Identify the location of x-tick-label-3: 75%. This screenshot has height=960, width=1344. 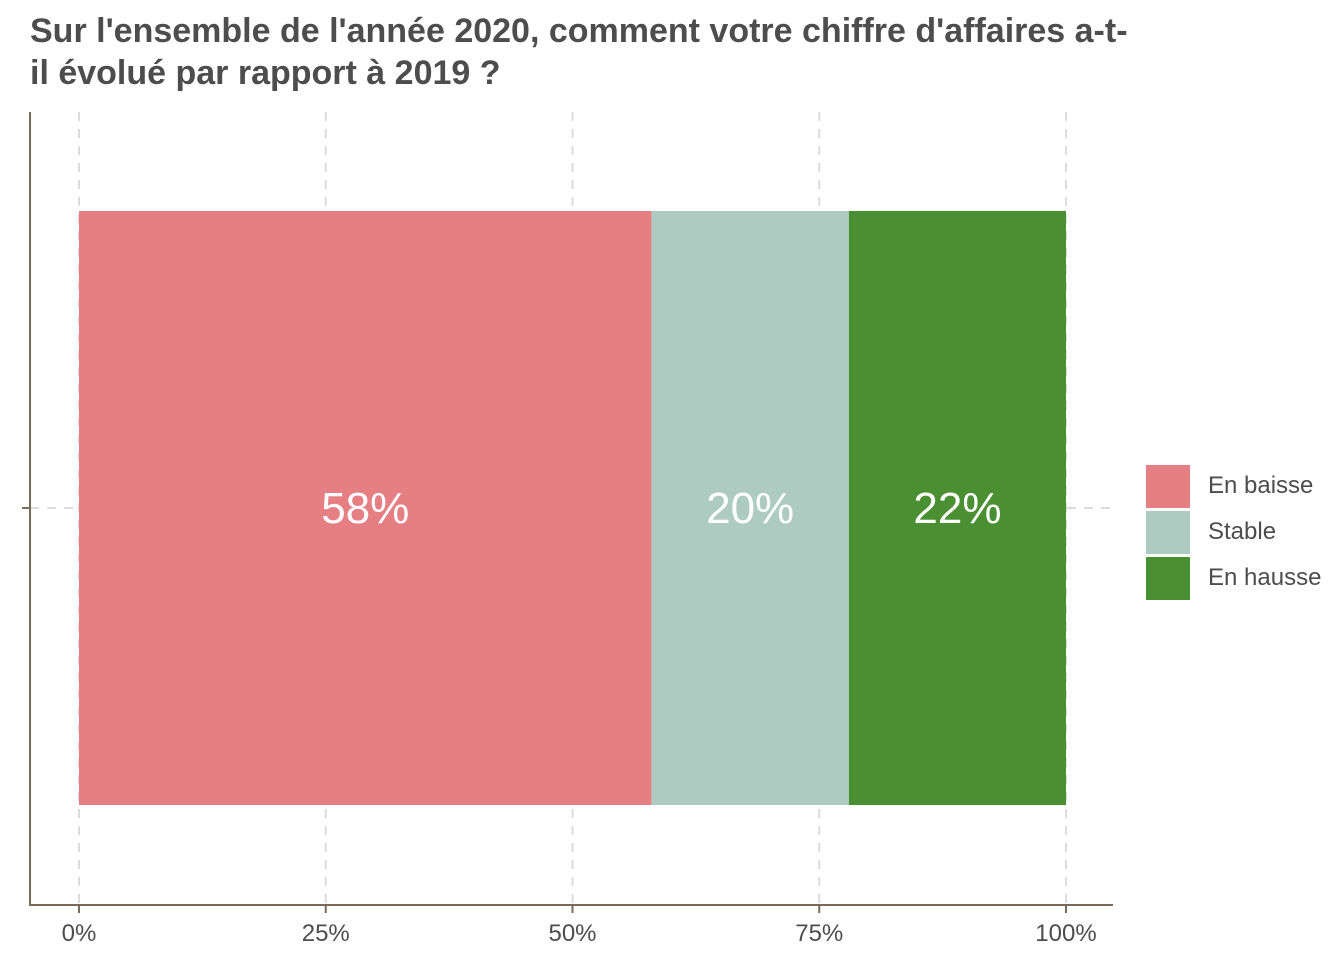
(819, 933).